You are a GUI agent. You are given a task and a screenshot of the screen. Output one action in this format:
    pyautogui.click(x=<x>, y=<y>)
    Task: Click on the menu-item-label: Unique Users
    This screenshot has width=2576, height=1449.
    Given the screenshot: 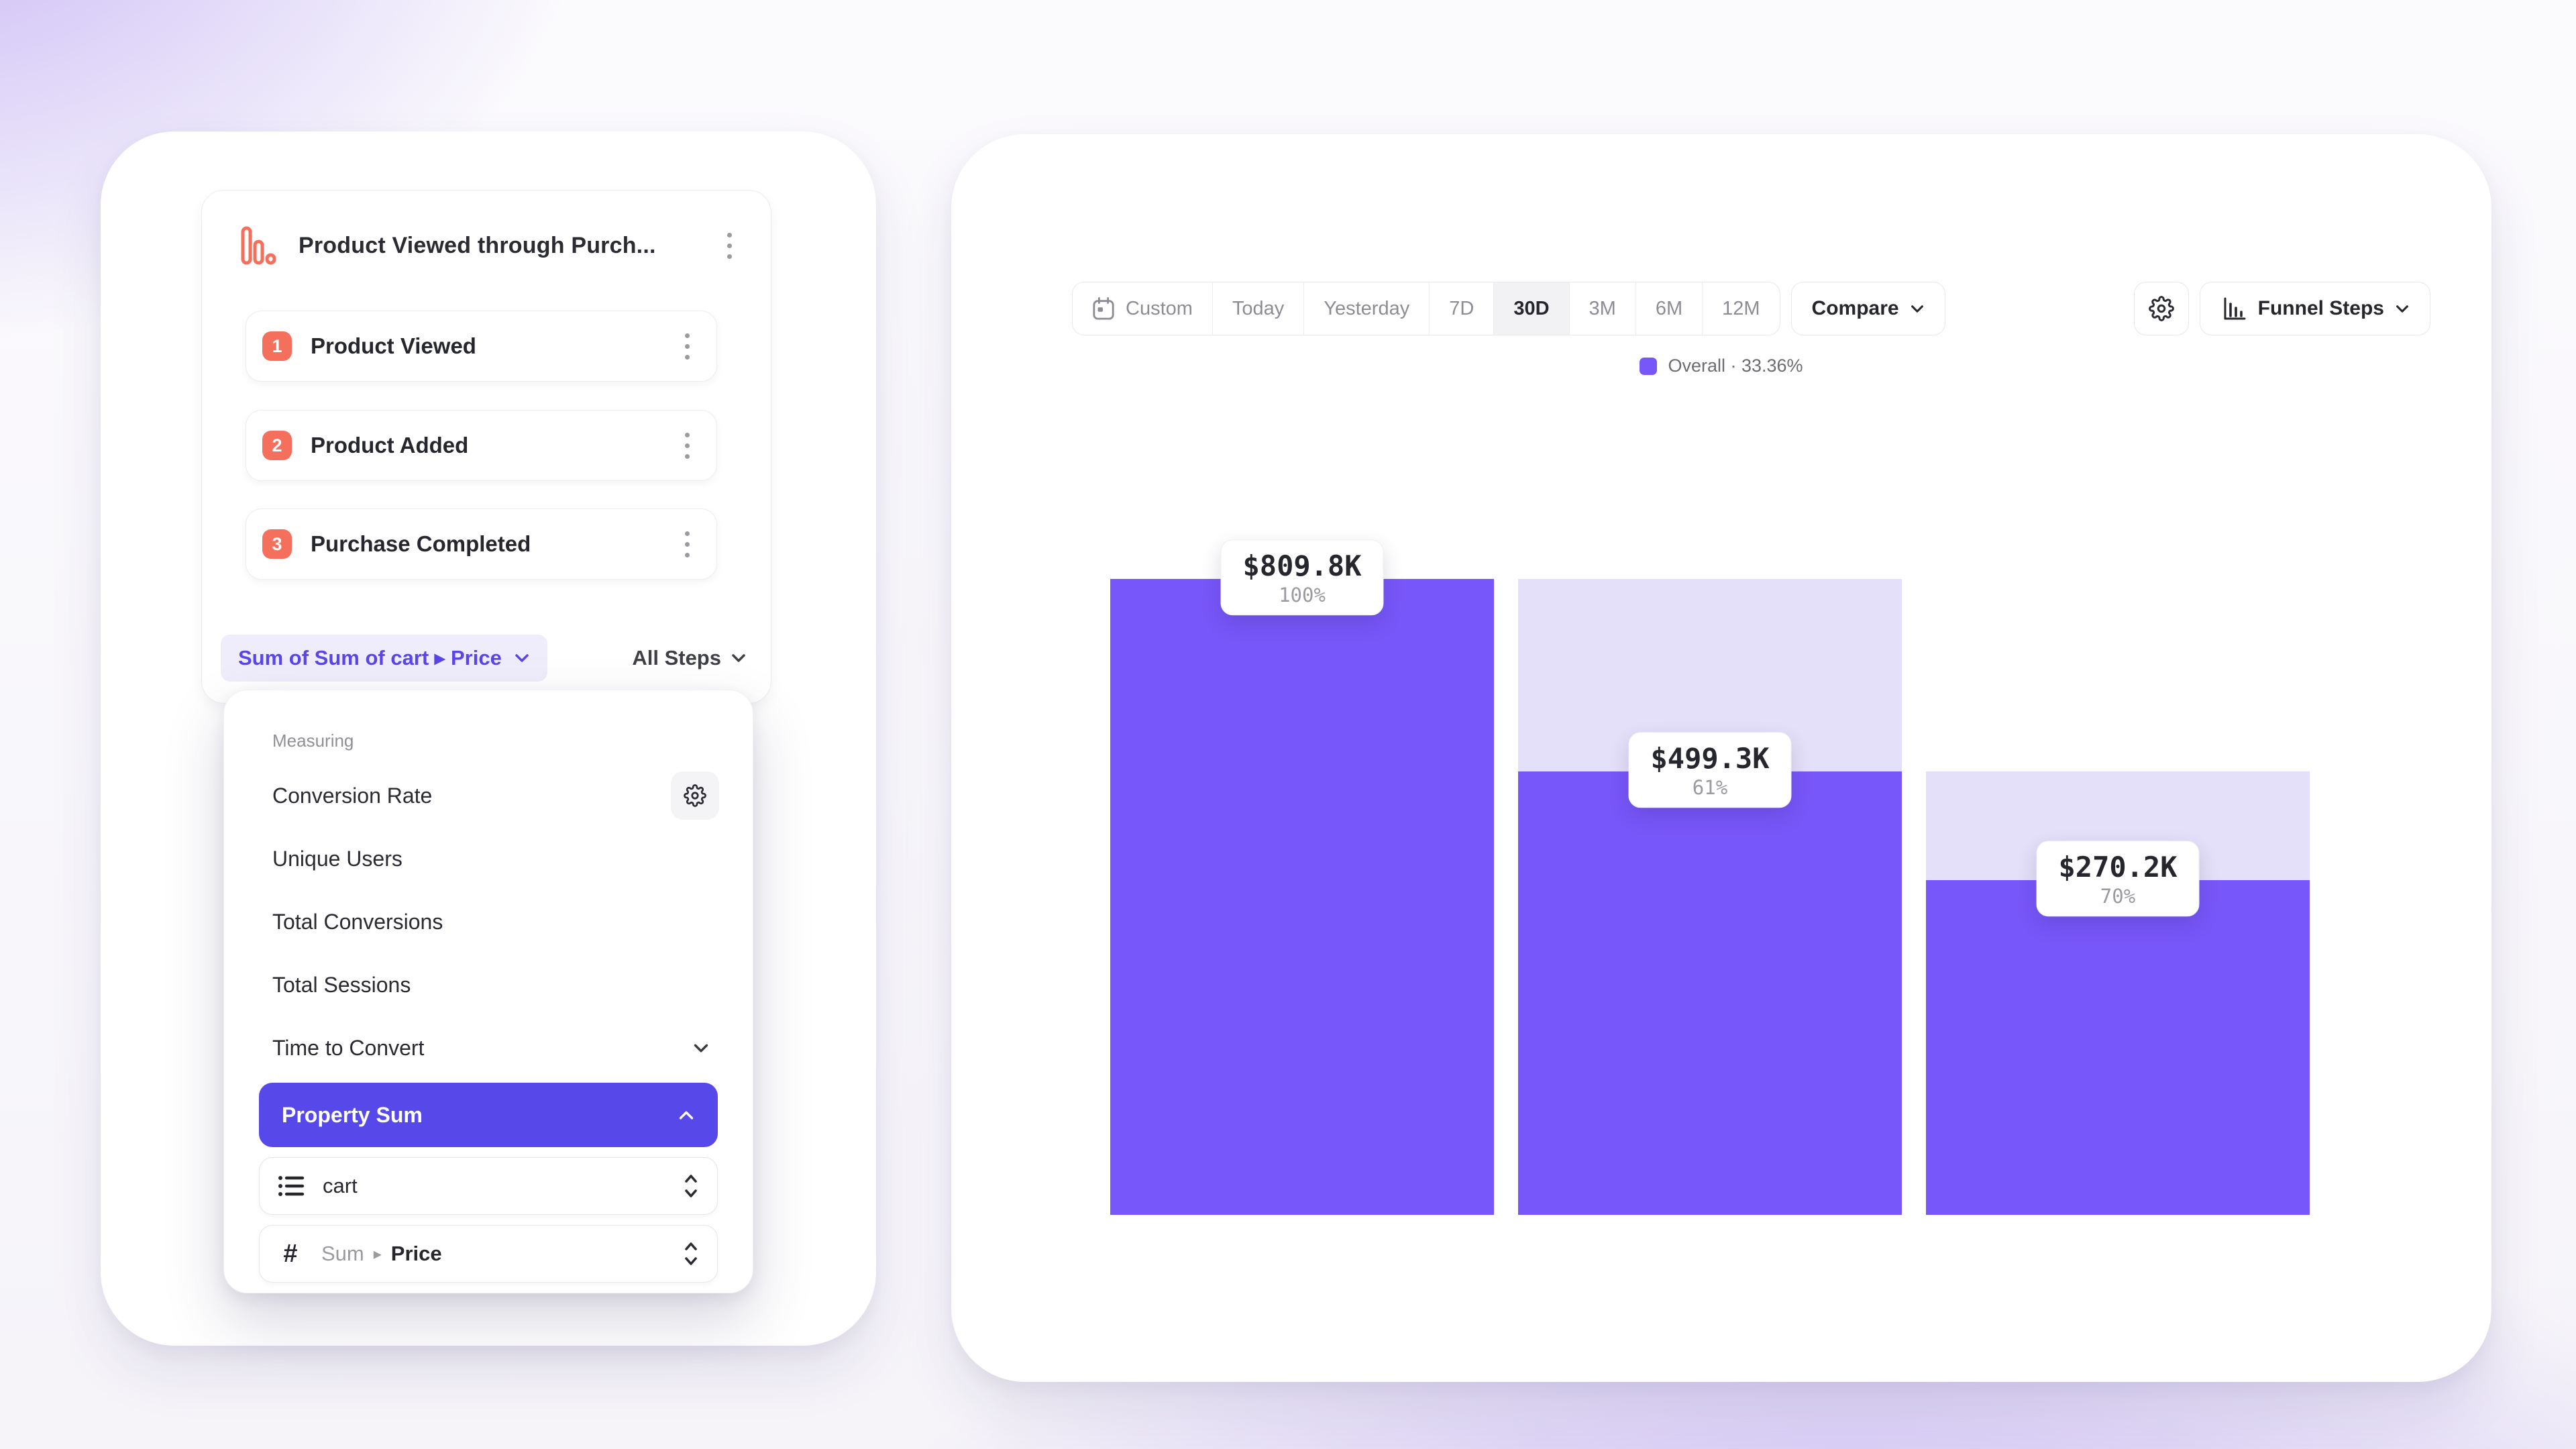 What is the action you would take?
    pyautogui.click(x=337, y=858)
    